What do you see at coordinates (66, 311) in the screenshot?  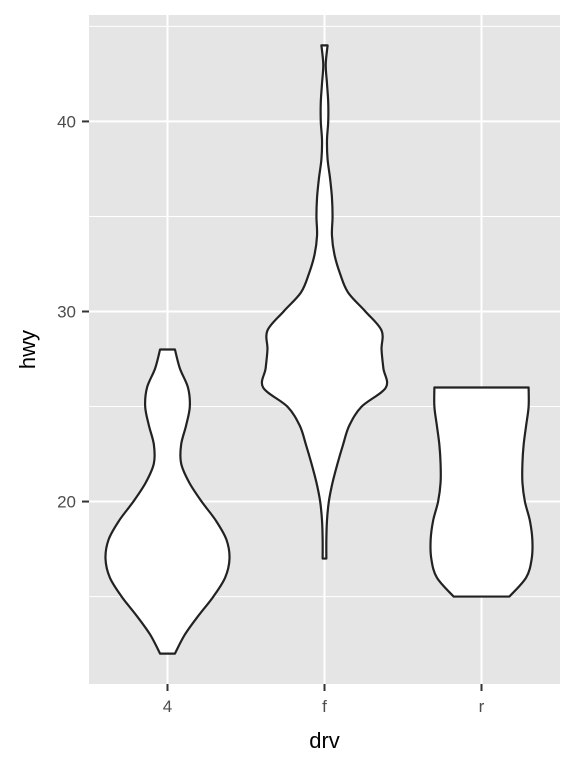 I see `y-tick-label: 30` at bounding box center [66, 311].